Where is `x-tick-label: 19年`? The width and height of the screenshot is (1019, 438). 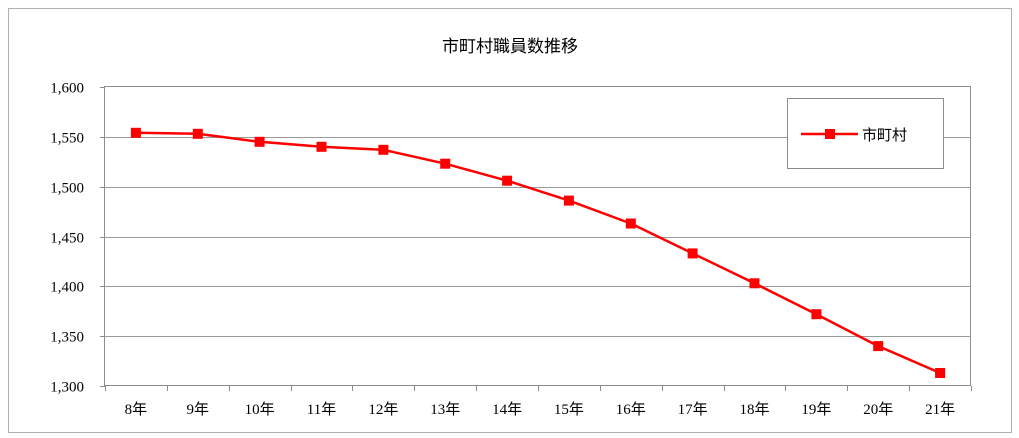
x-tick-label: 19年 is located at coordinates (816, 409).